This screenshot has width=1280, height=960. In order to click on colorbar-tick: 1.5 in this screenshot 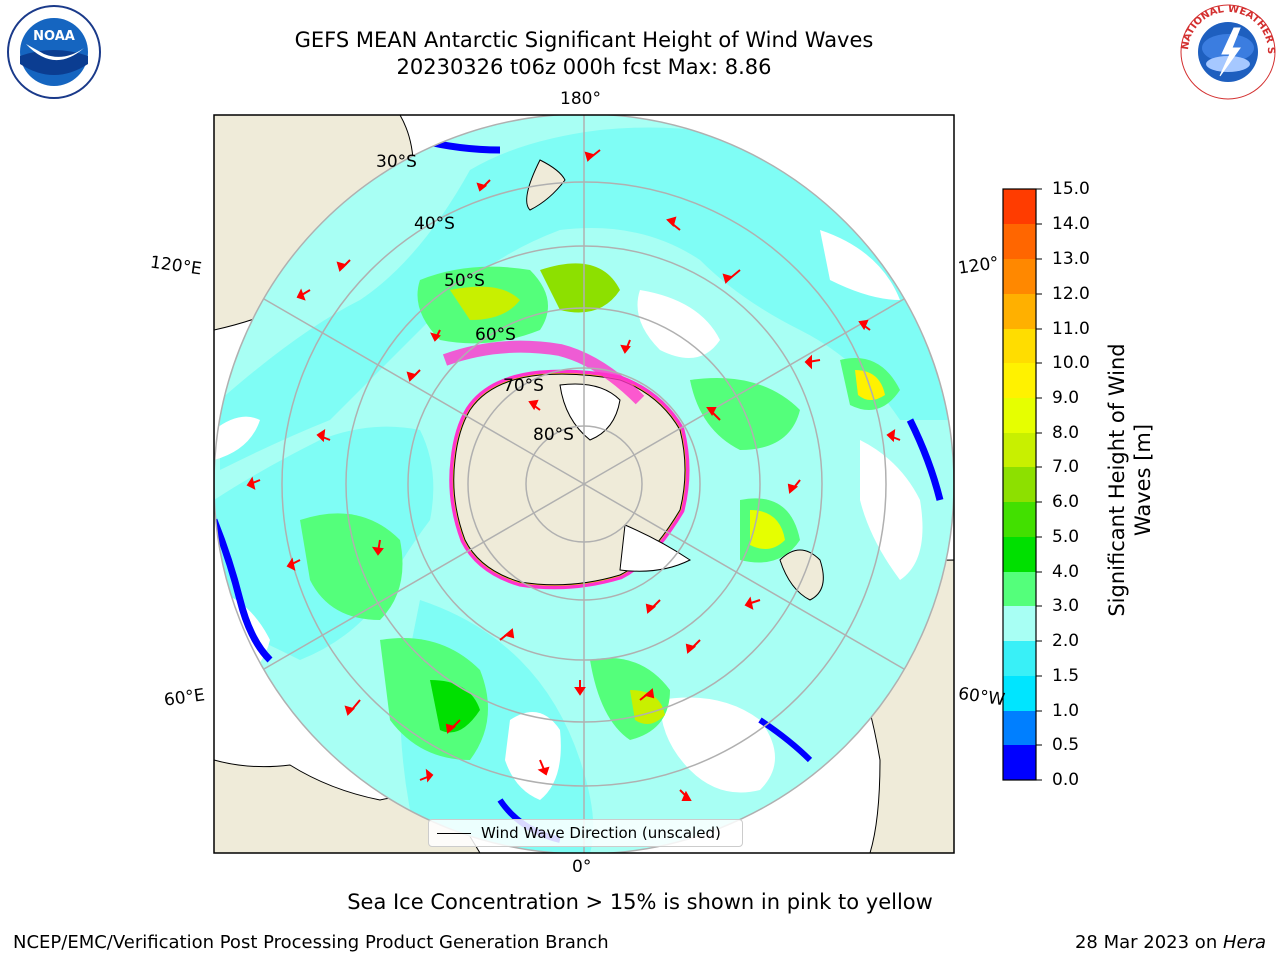, I will do `click(1066, 676)`.